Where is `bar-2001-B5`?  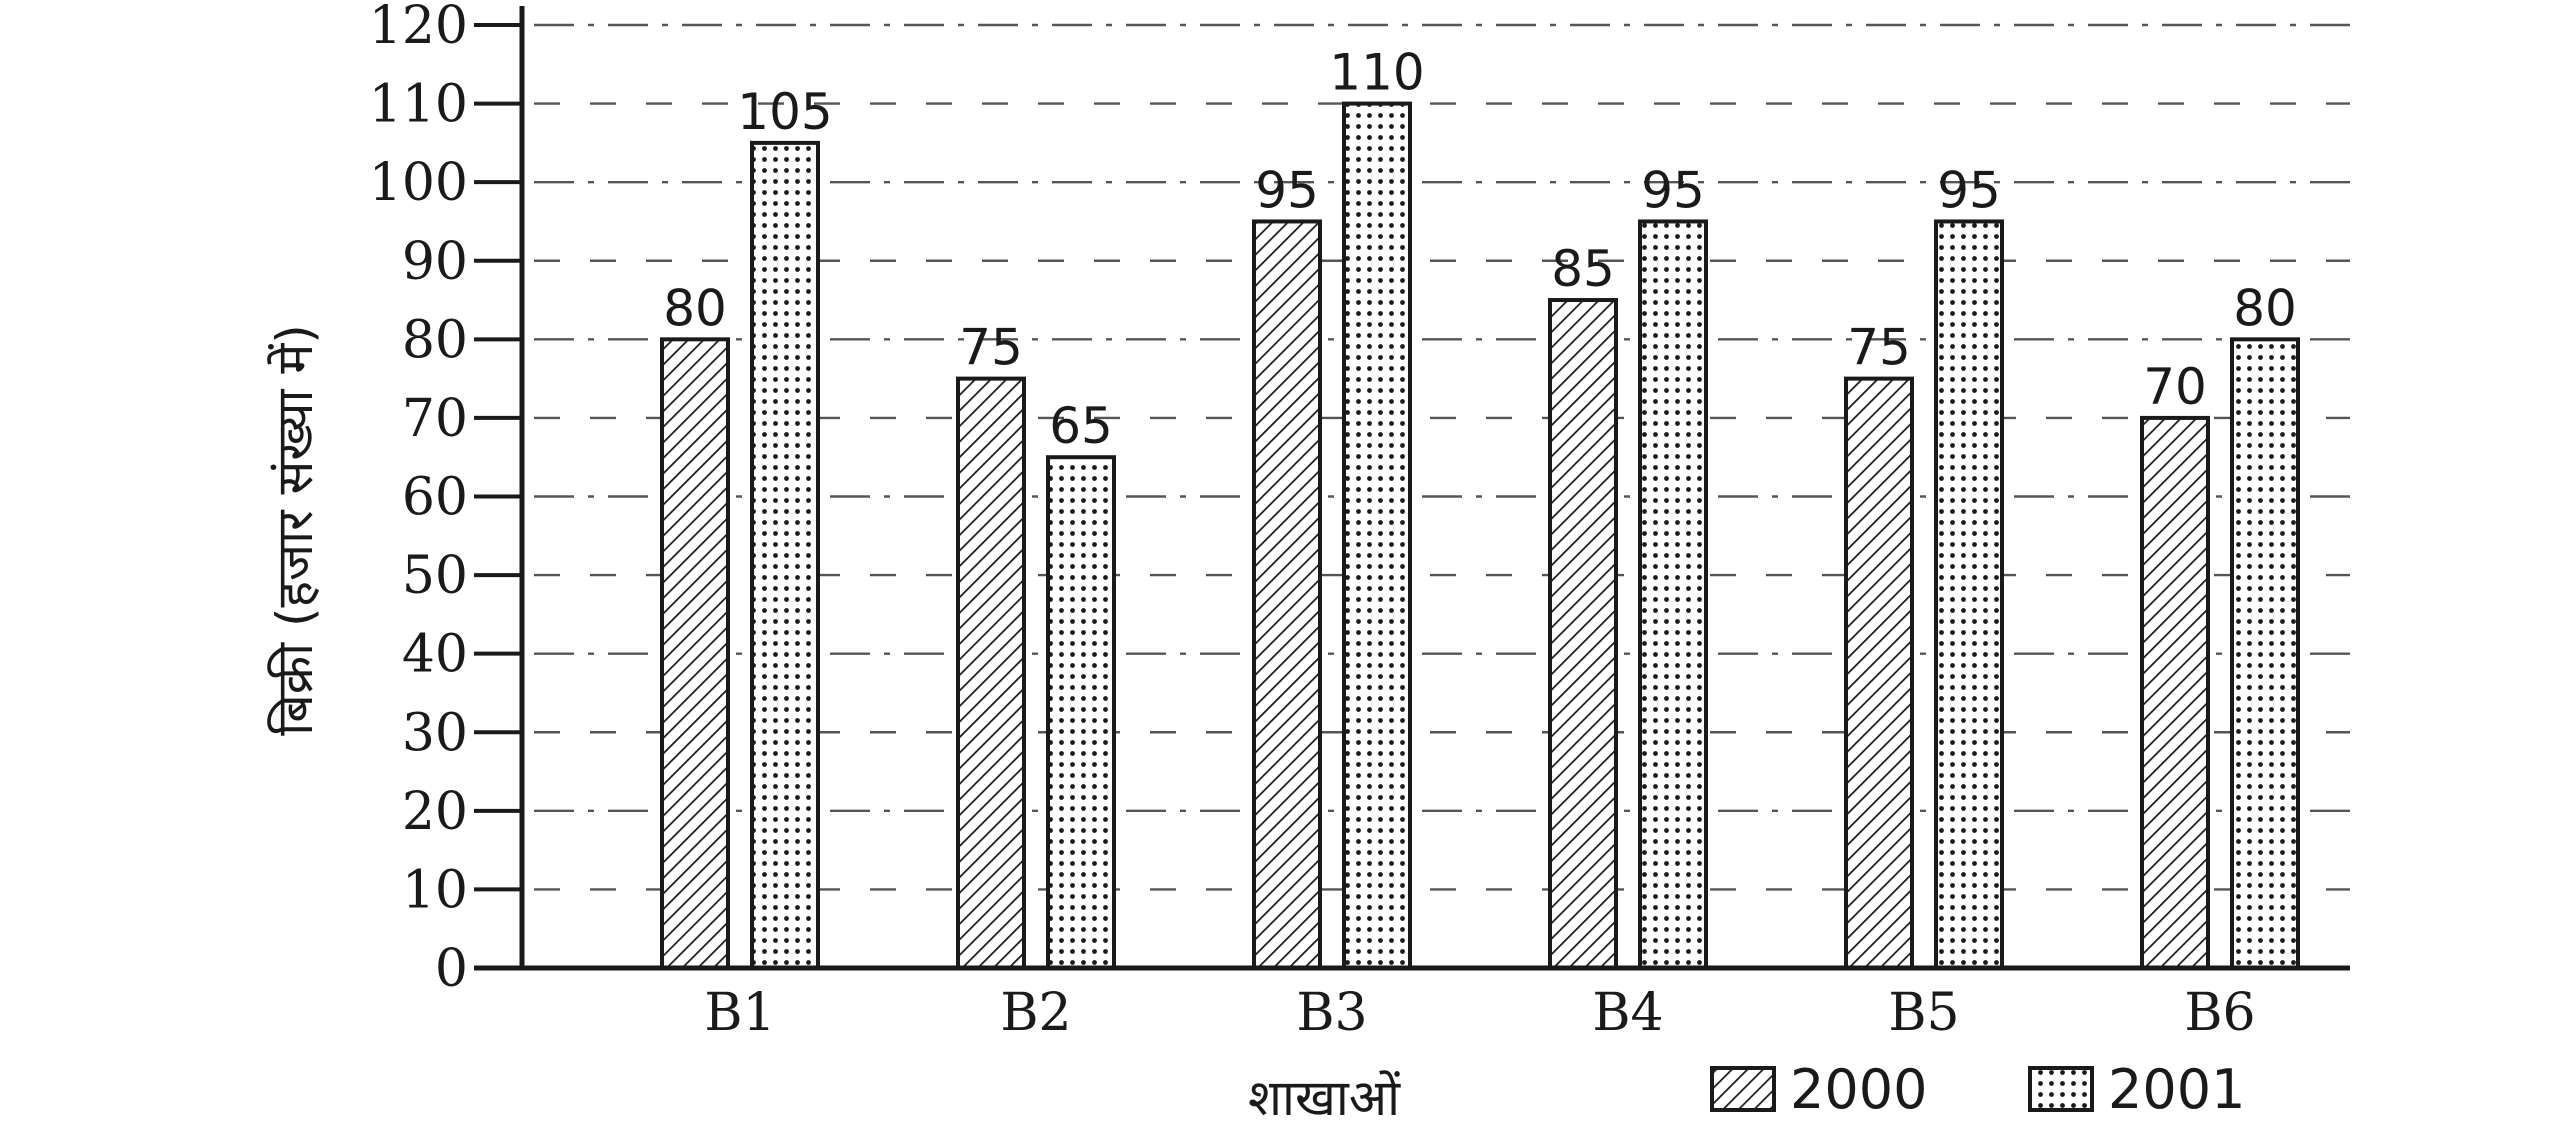 bar-2001-B5 is located at coordinates (1969, 595).